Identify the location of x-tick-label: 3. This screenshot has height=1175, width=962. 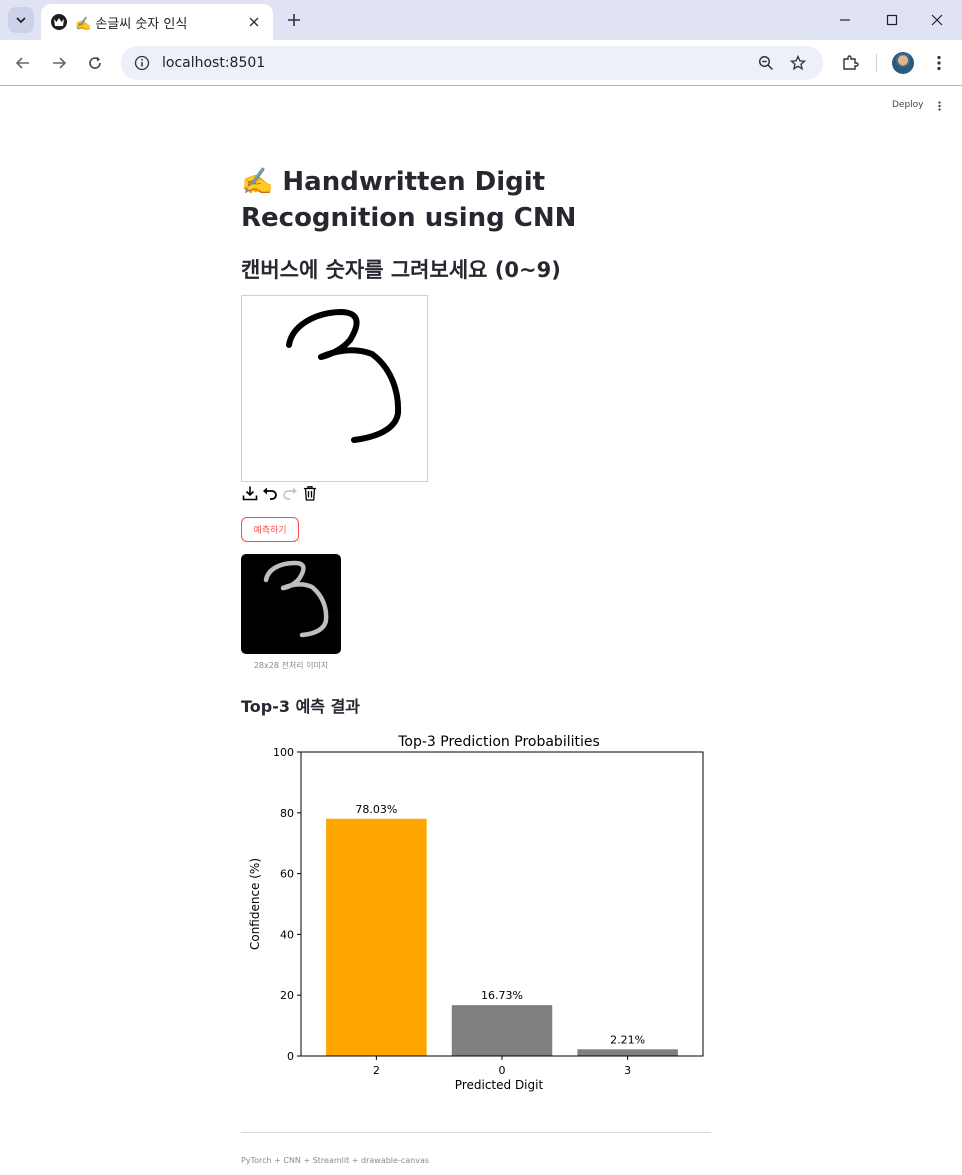
(627, 1070).